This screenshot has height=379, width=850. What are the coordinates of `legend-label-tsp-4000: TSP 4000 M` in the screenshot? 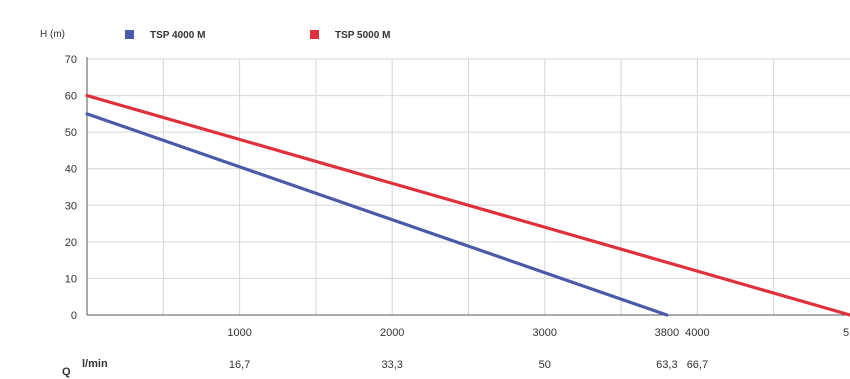 It's located at (177, 35).